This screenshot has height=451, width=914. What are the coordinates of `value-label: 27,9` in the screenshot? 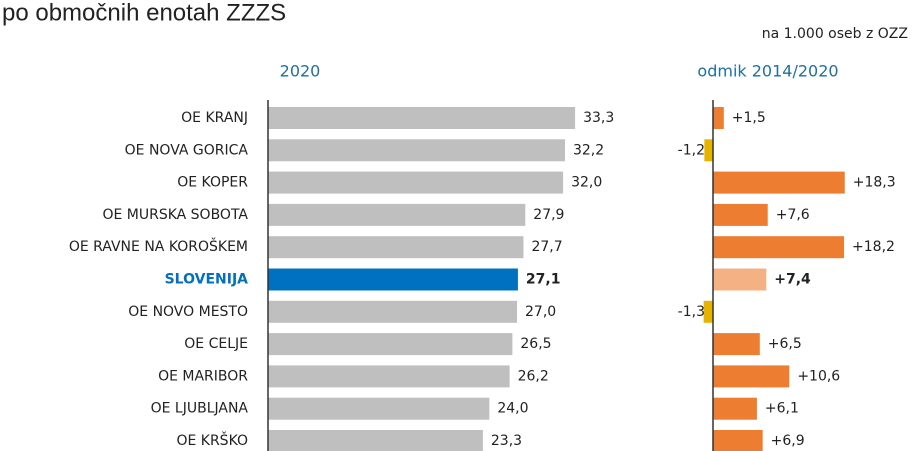 It's located at (548, 215).